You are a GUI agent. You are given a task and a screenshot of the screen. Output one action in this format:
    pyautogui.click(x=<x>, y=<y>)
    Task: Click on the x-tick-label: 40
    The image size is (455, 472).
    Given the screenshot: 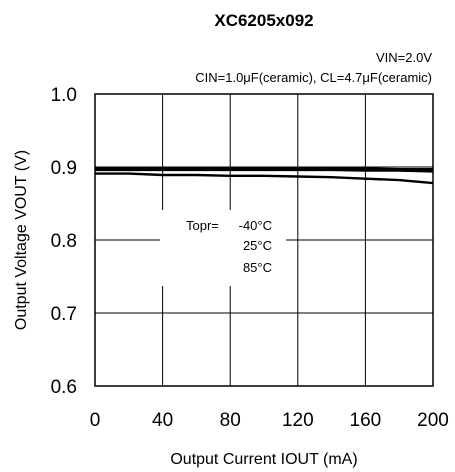 What is the action you would take?
    pyautogui.click(x=162, y=420)
    